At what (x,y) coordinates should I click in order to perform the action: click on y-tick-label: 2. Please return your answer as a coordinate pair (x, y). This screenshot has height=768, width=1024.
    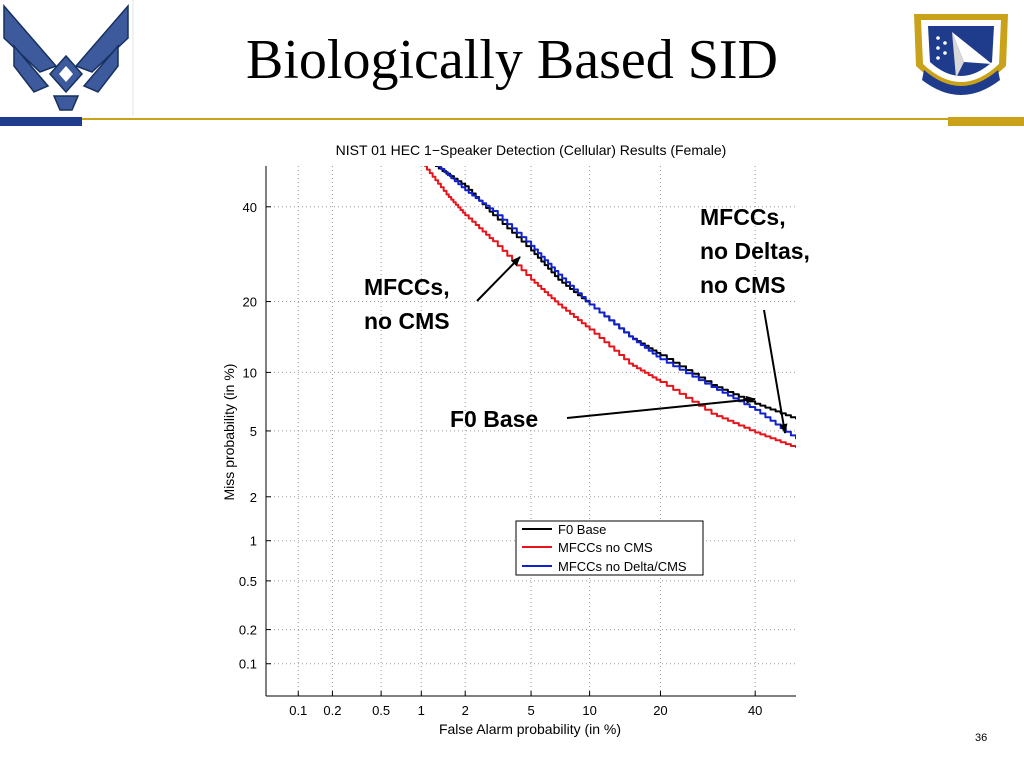
    Looking at the image, I should click on (253, 497).